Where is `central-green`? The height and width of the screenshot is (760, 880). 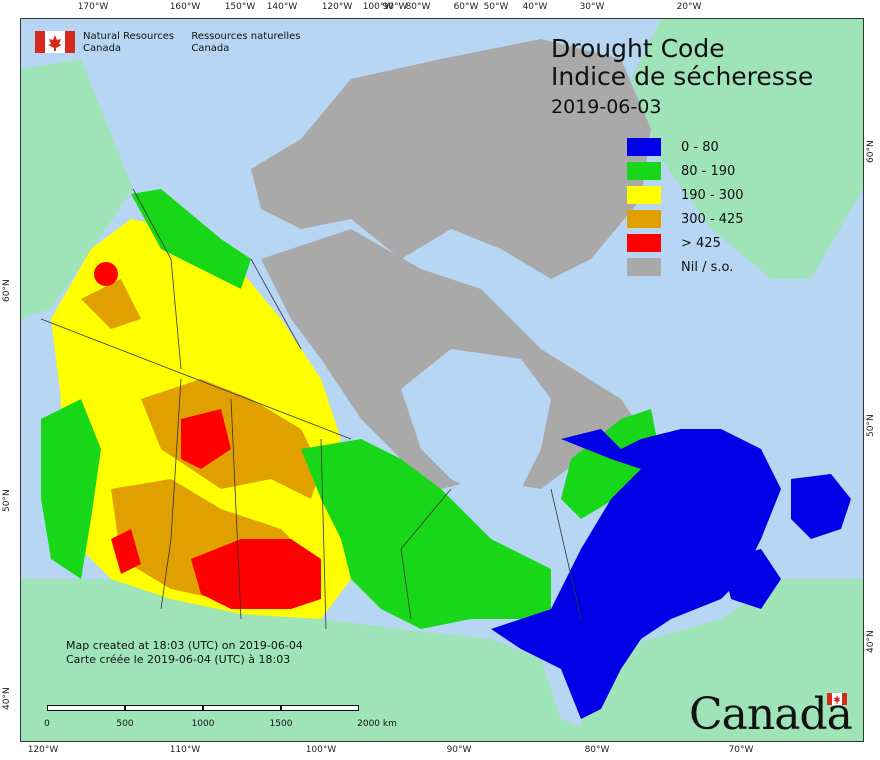 central-green is located at coordinates (426, 534).